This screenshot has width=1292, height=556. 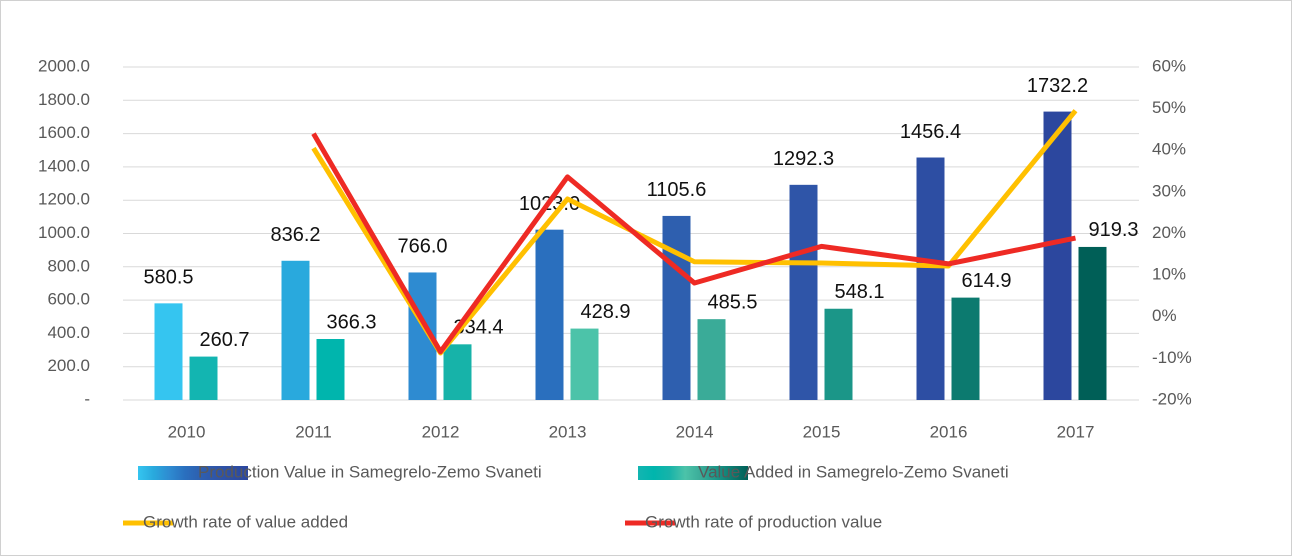 I want to click on legend-label: Value Added in Samegrelo-Zemo Svaneti, so click(x=853, y=471).